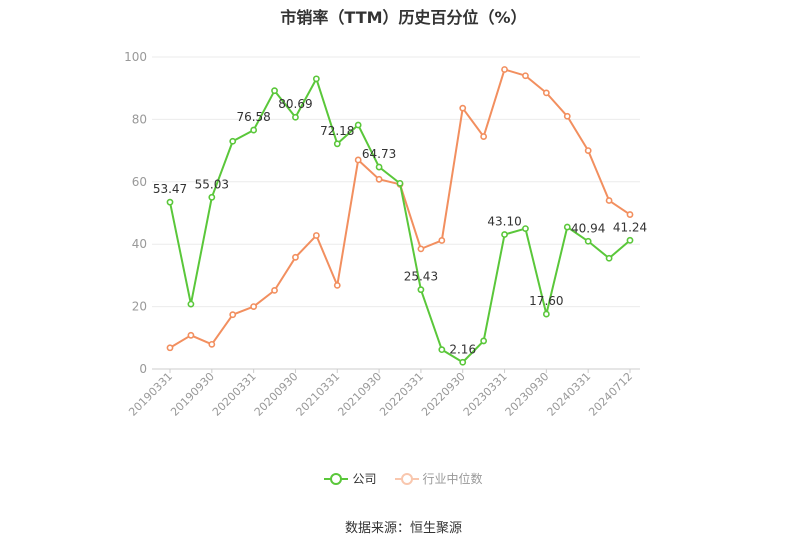 This screenshot has height=546, width=807. I want to click on x-tick-label: 20210331, so click(318, 394).